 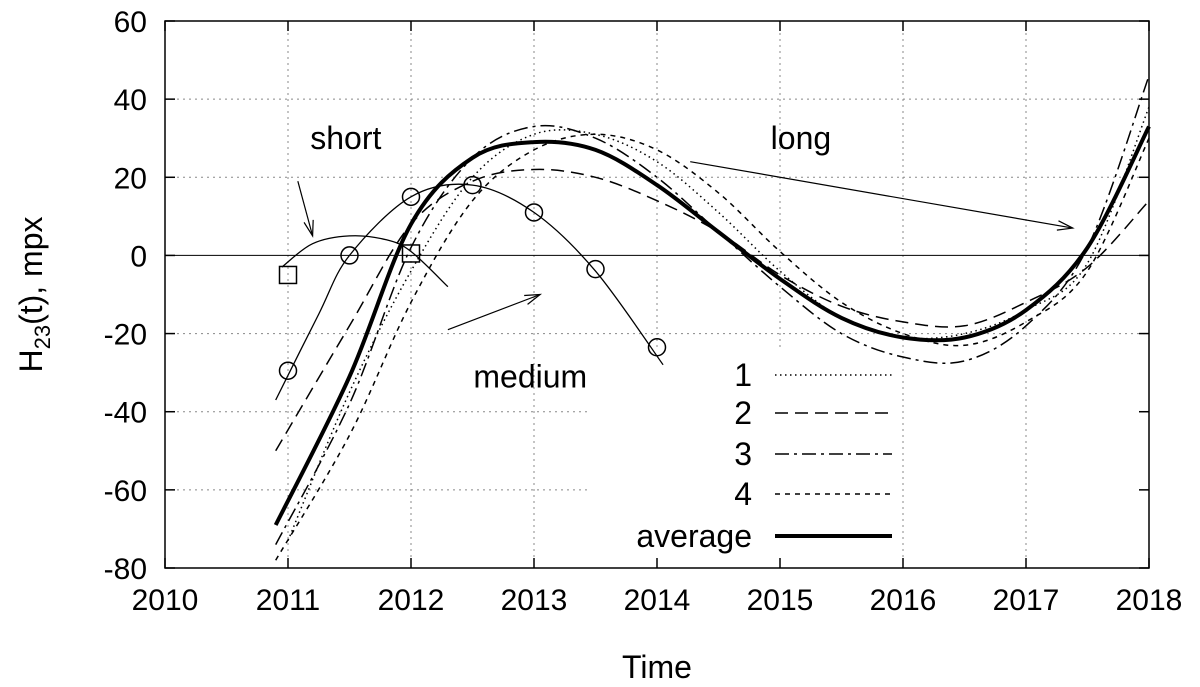 I want to click on y-tick-label: 20, so click(x=130, y=178).